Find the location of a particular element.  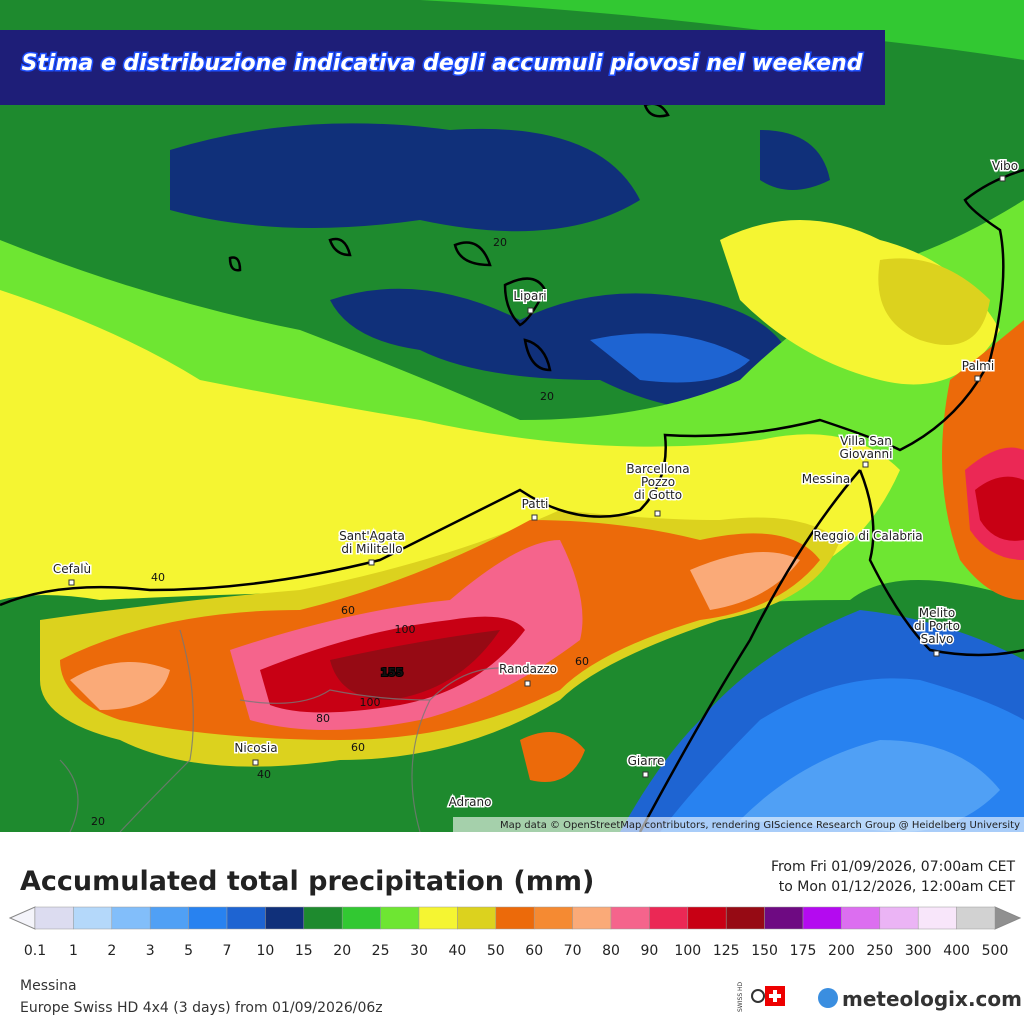

colorbar-label: 300 is located at coordinates (918, 951).